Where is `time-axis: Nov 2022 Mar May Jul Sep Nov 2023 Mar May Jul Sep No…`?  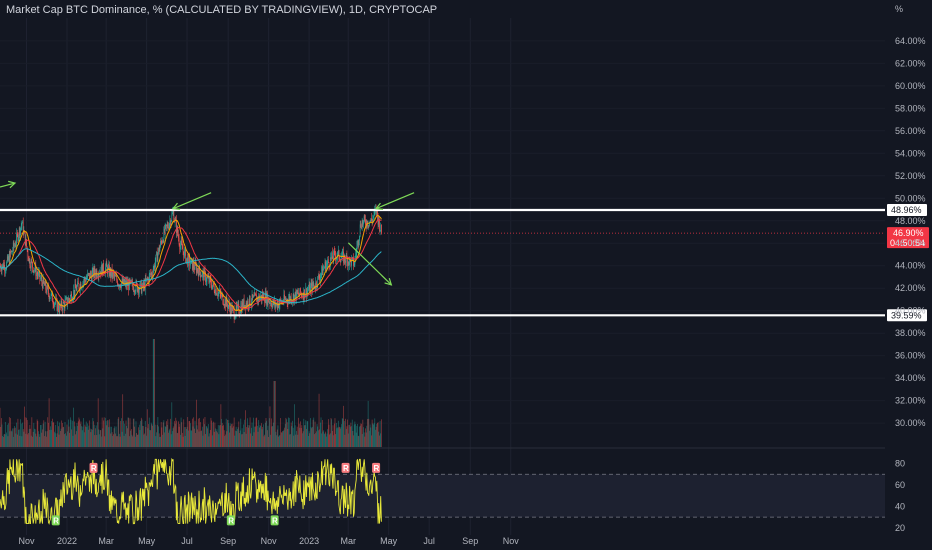
time-axis: Nov 2022 Mar May Jul Sep Nov 2023 Mar May Jul Sep No… is located at coordinates (269, 541).